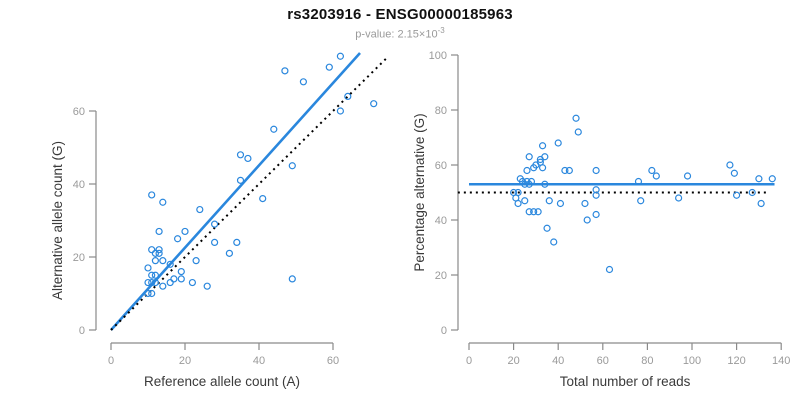  Describe the element at coordinates (419, 192) in the screenshot. I see `y-axis-title: Percentage alternative (G)` at that location.